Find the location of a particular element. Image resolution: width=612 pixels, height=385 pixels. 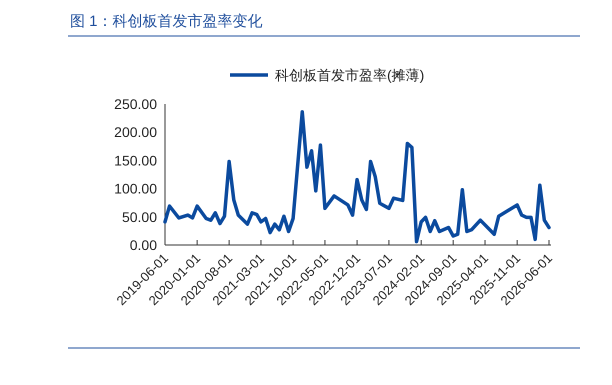

y-tick-label: 0.00 is located at coordinates (144, 245).